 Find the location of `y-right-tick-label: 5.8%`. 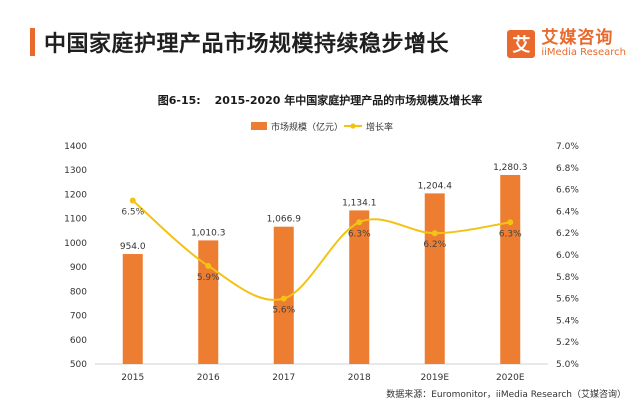

y-right-tick-label: 5.8% is located at coordinates (567, 278).